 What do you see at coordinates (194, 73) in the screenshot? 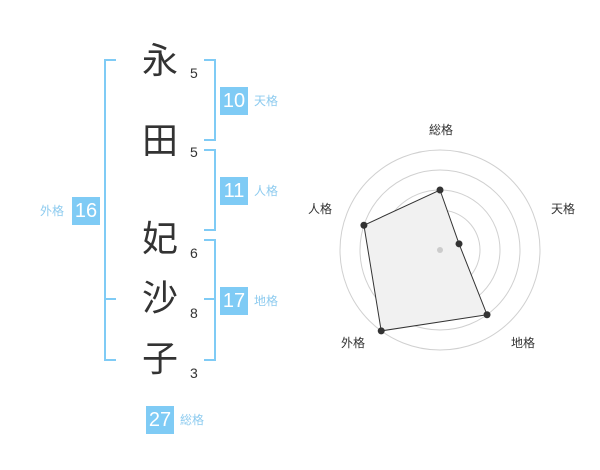
I see `stroke-count-1: 5` at bounding box center [194, 73].